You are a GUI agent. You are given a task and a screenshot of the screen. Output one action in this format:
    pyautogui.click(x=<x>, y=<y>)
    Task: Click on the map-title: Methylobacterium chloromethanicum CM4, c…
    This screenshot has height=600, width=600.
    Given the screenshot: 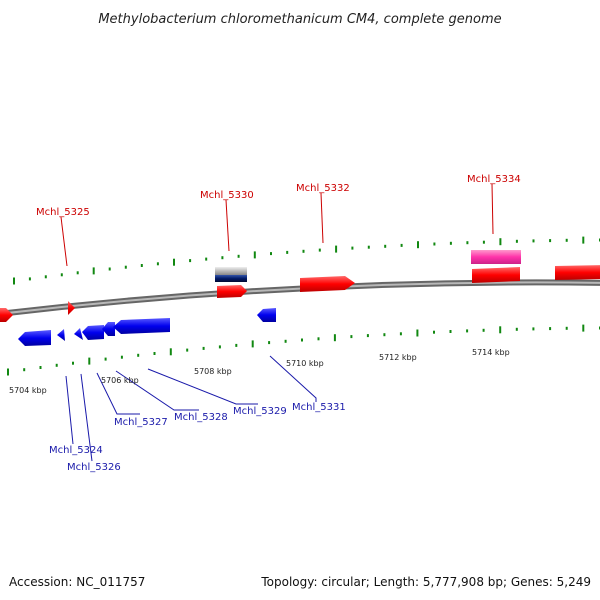 What is the action you would take?
    pyautogui.click(x=299, y=19)
    